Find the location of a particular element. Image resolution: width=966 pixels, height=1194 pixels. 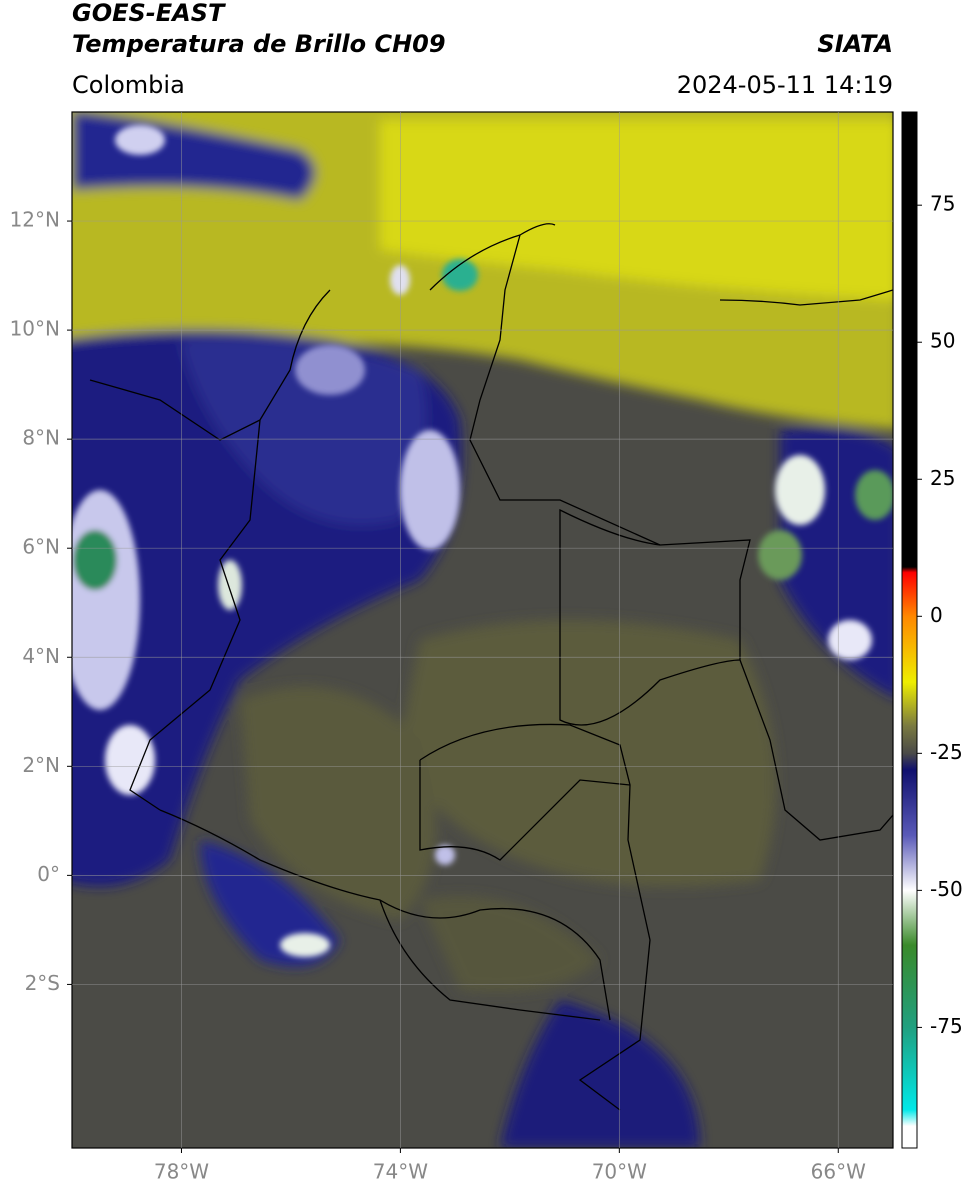

title-line2: Temperatura de Brillo CH09 is located at coordinates (259, 44).